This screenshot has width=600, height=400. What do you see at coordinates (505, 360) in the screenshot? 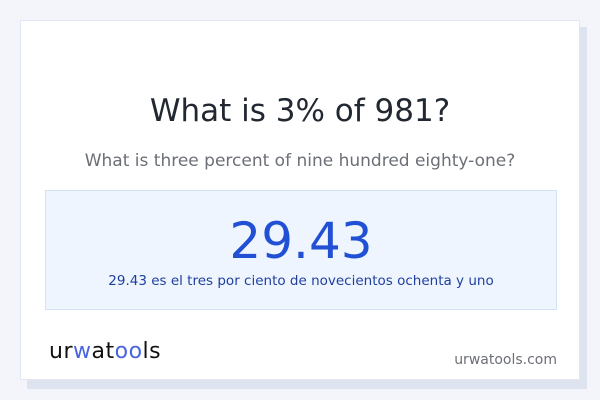
I see `site-url: urwatools.com` at bounding box center [505, 360].